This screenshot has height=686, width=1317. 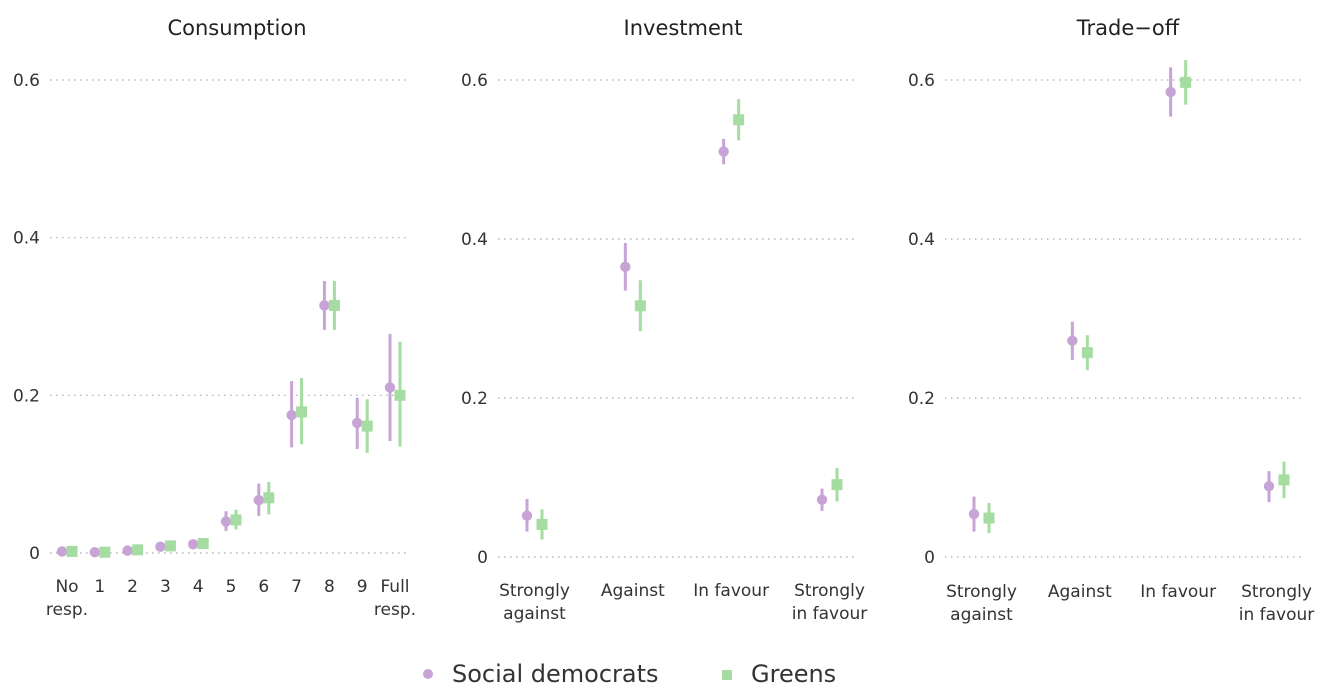 I want to click on panel-title: Consumption, so click(x=236, y=28).